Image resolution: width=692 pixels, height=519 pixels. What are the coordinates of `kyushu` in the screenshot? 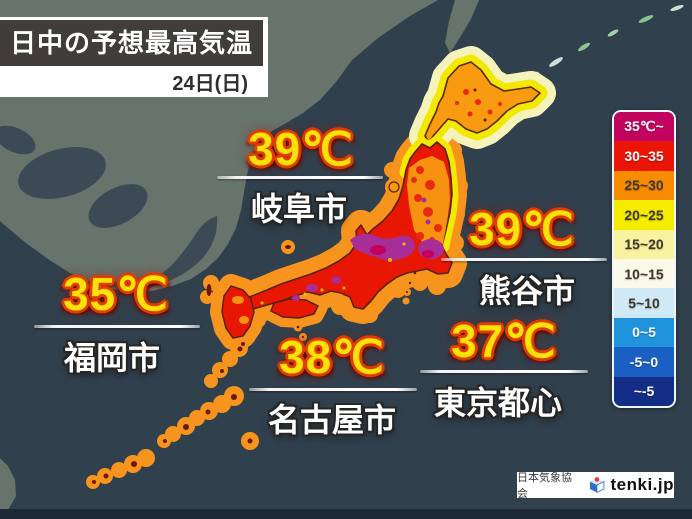 It's located at (238, 312).